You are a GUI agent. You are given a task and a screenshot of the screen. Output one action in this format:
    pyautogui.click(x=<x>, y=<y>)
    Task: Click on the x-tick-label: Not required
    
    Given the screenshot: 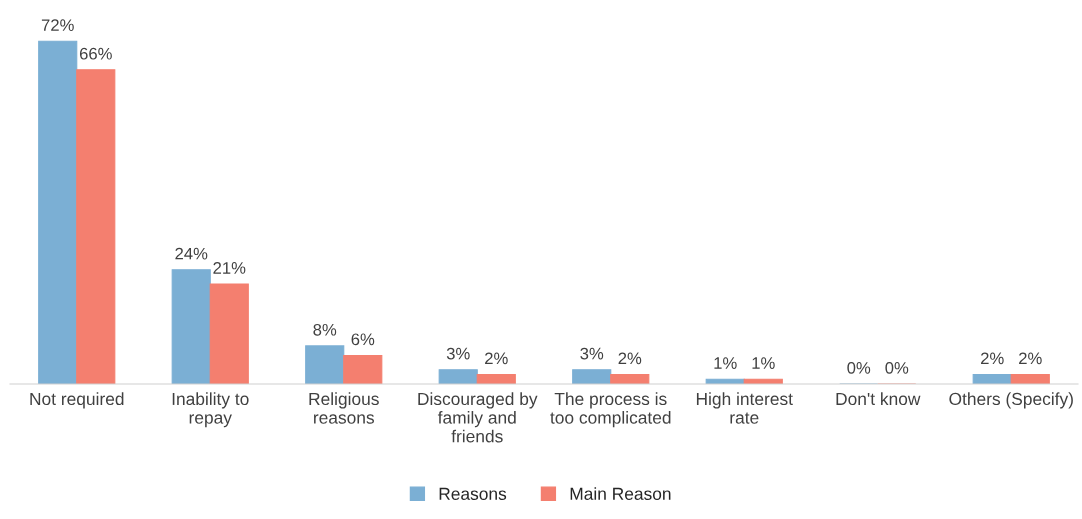 What is the action you would take?
    pyautogui.click(x=77, y=400)
    